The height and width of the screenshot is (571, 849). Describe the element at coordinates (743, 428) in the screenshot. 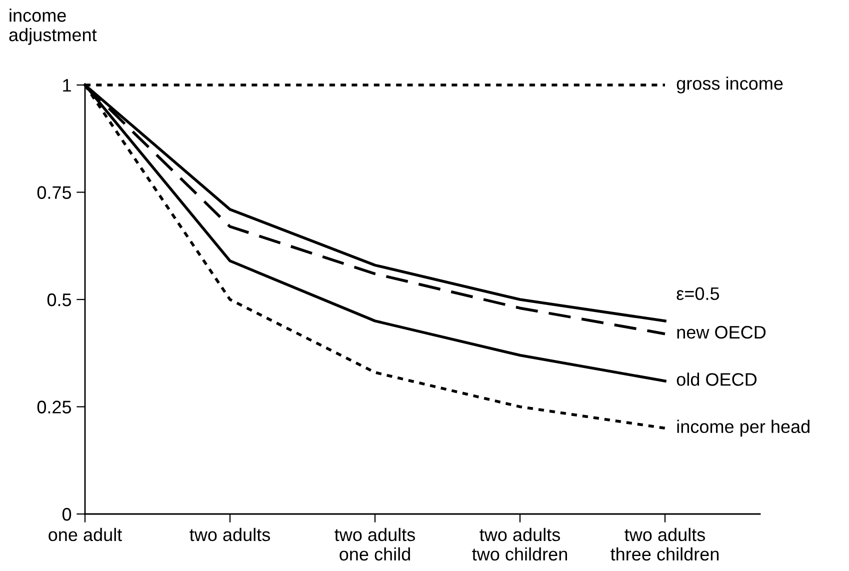

I see `series-label: income per head` at that location.